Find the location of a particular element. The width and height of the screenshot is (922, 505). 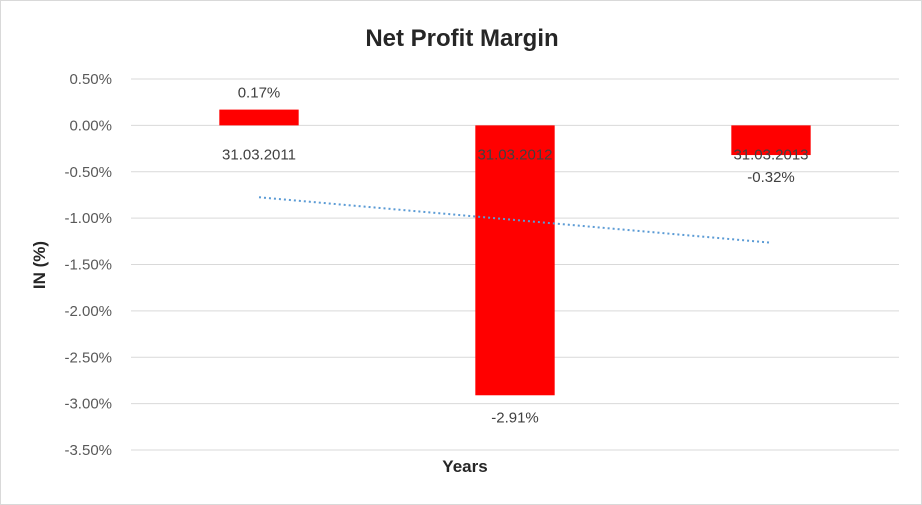

y-tick-label: -1.50% is located at coordinates (88, 265).